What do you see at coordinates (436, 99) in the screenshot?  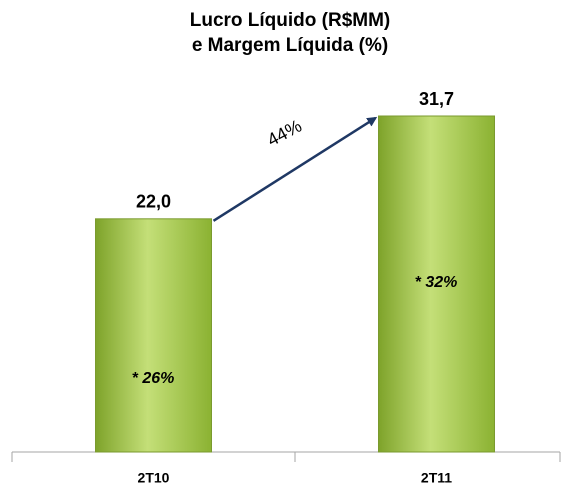 I see `value-label: 31,7` at bounding box center [436, 99].